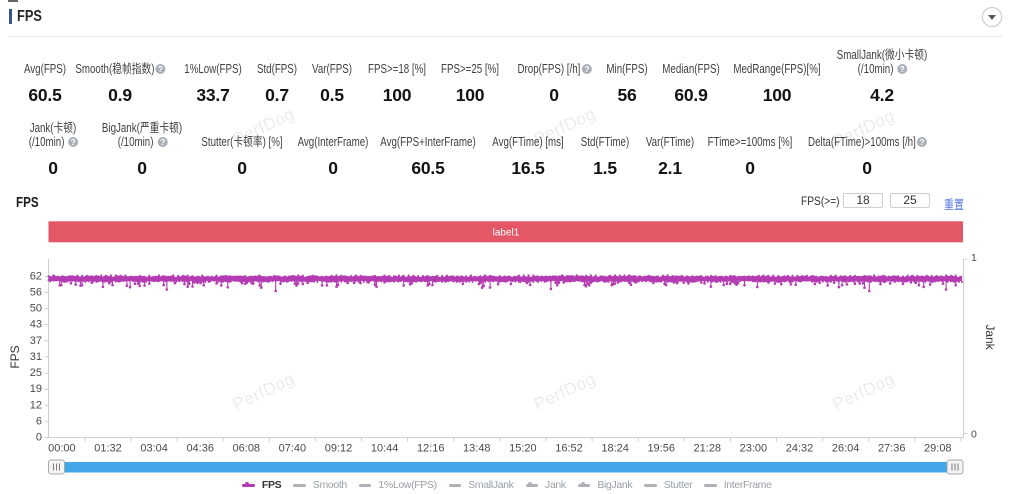  I want to click on svg-text: 15:20, so click(523, 449).